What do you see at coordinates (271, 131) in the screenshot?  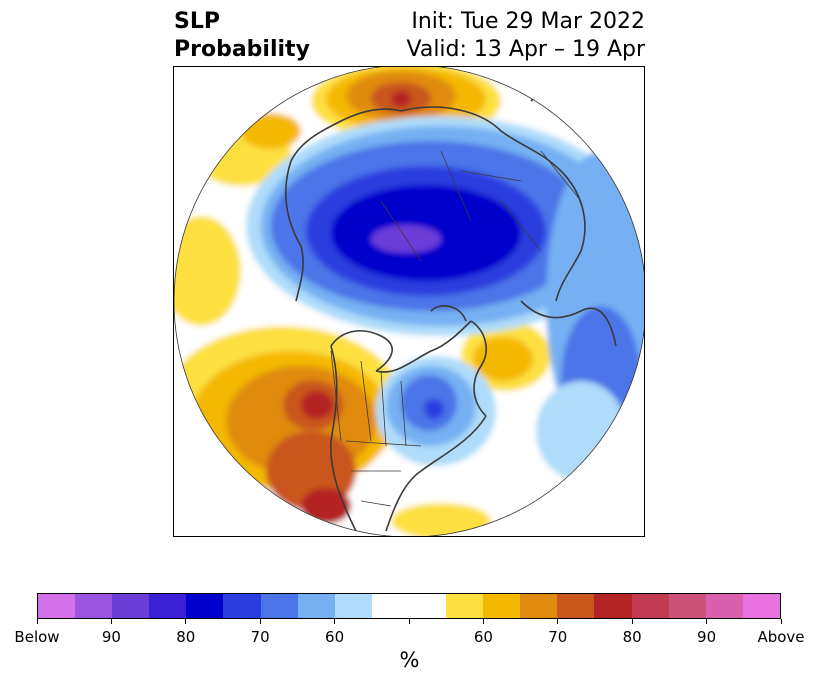 I see `anomaly-above-65-nw` at bounding box center [271, 131].